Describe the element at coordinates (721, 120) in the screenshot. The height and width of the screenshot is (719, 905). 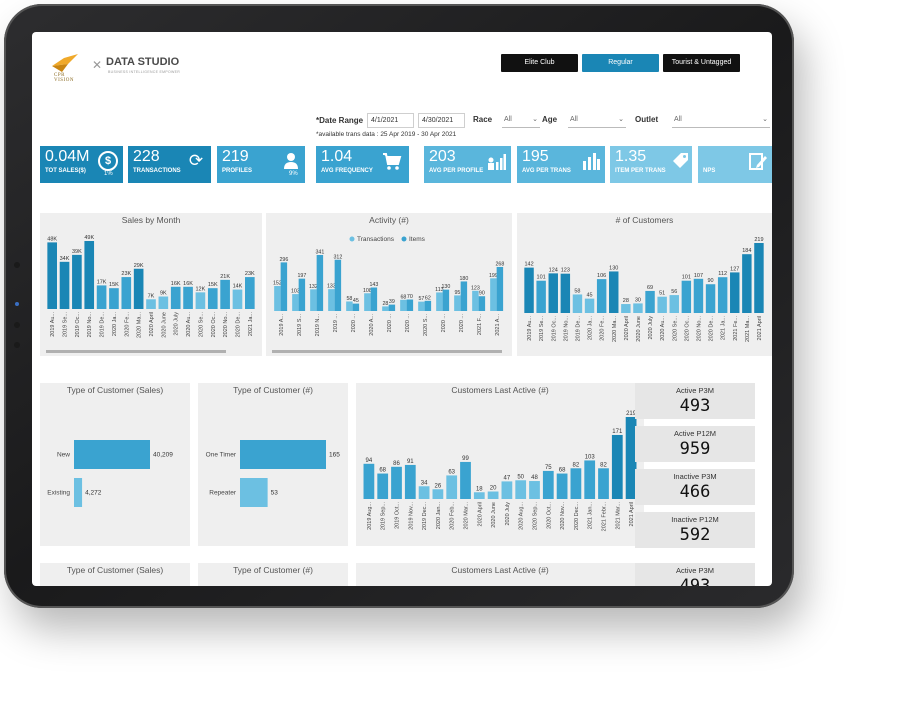
I see `outlet-select: All ⌄` at that location.